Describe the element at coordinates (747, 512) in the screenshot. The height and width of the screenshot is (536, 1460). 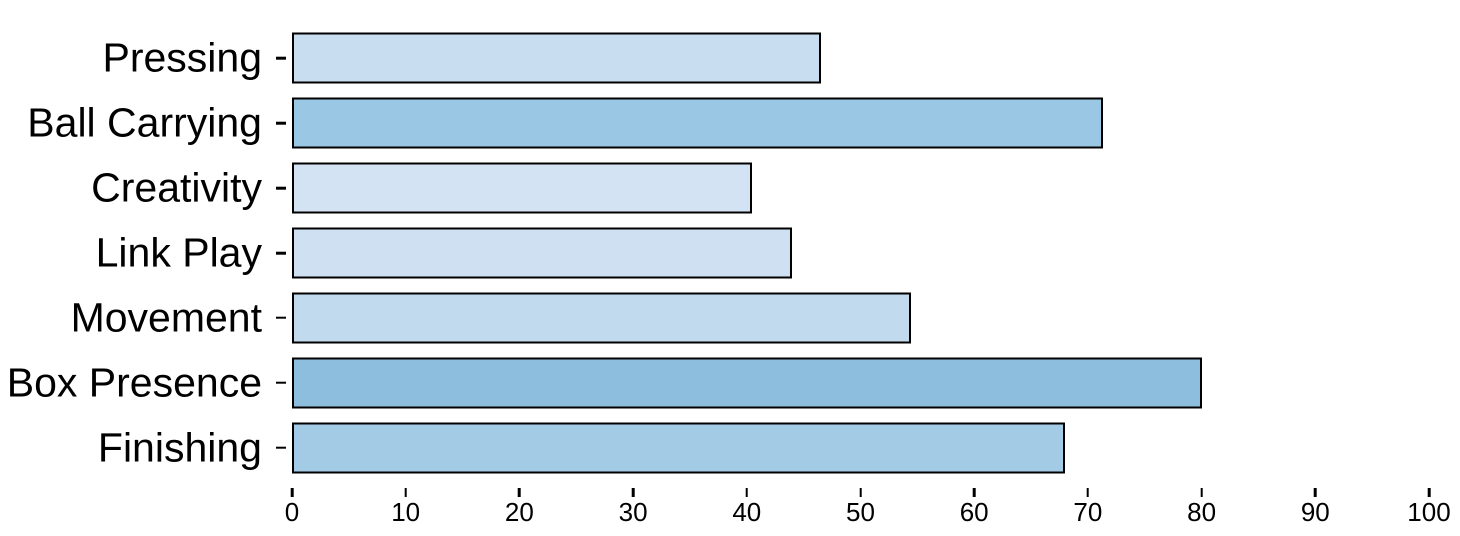
I see `x-tick-label: 40` at that location.